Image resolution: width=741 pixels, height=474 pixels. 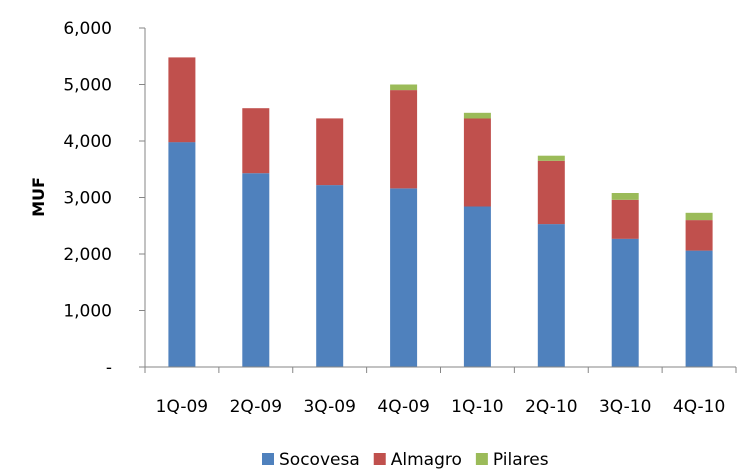 What do you see at coordinates (319, 460) in the screenshot?
I see `legend-label: Socovesa` at bounding box center [319, 460].